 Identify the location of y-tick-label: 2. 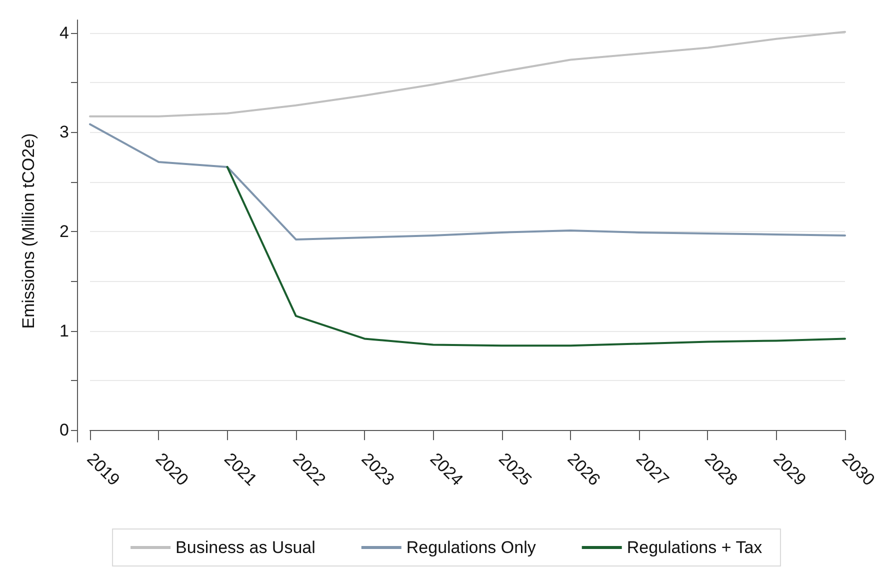
(64, 231).